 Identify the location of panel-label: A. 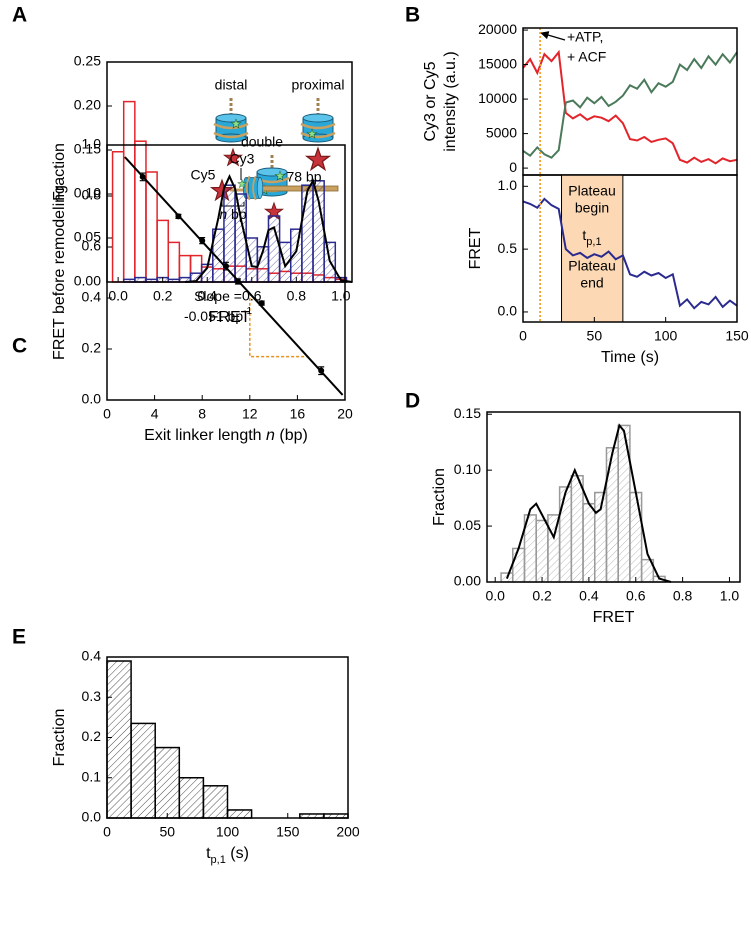
(19, 15).